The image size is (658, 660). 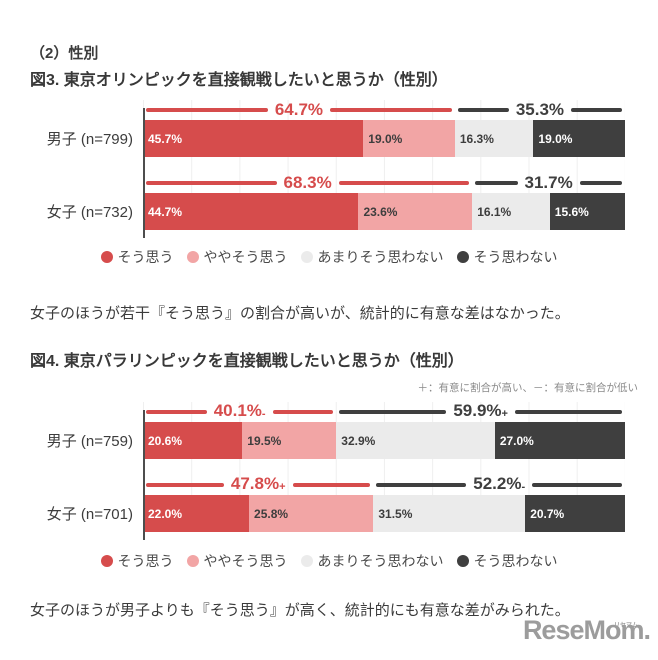 What do you see at coordinates (165, 440) in the screenshot?
I see `bar-value-label: 20.6%` at bounding box center [165, 440].